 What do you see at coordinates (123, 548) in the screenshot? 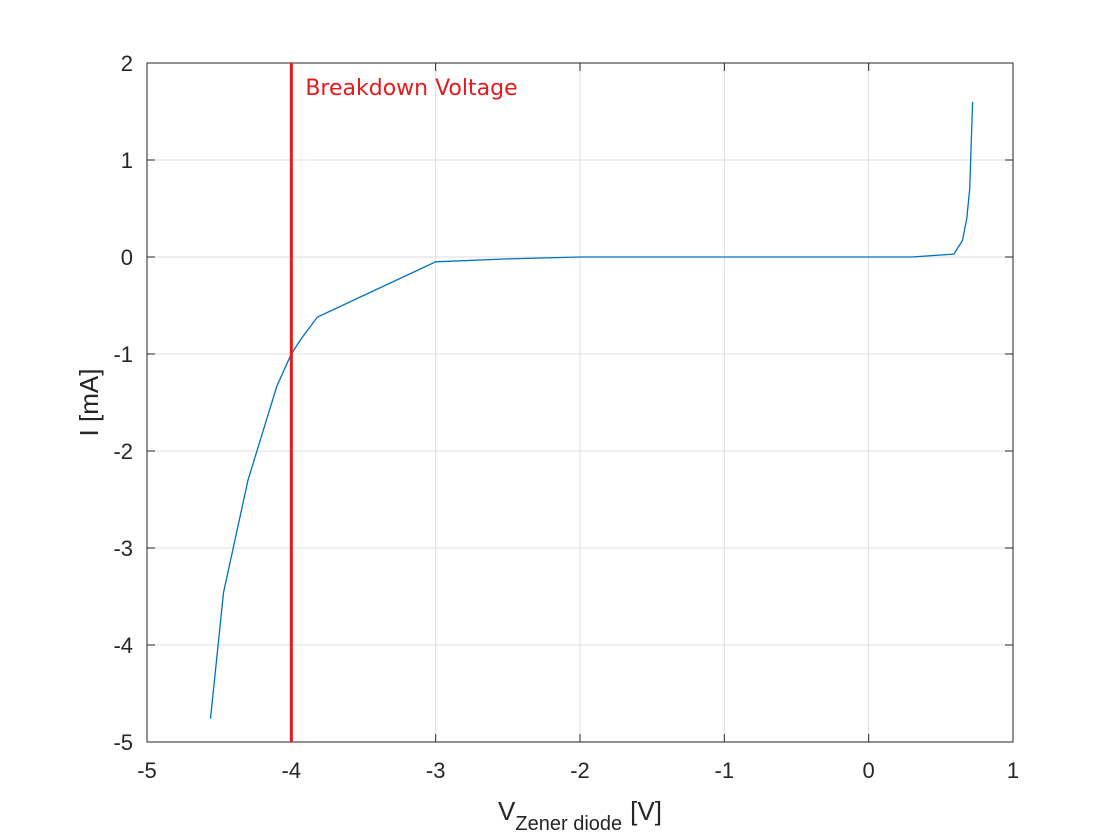
I see `y-tick-label: -3` at bounding box center [123, 548].